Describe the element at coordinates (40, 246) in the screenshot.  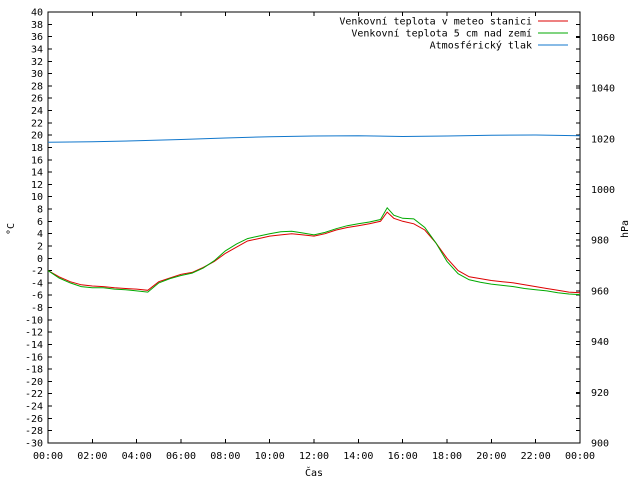
I see `y-tick-label: 2` at that location.